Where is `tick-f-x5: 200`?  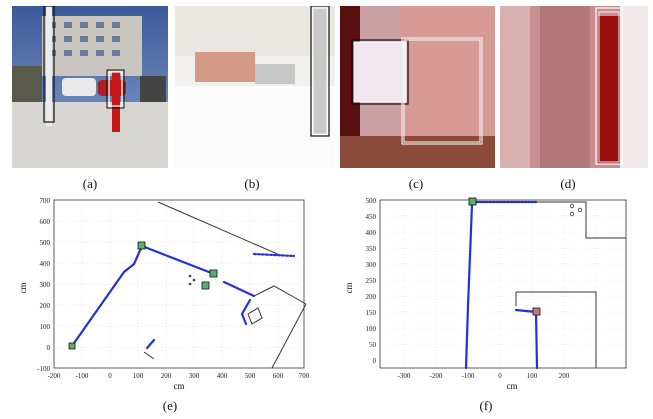 tick-f-x5: 200 is located at coordinates (564, 376).